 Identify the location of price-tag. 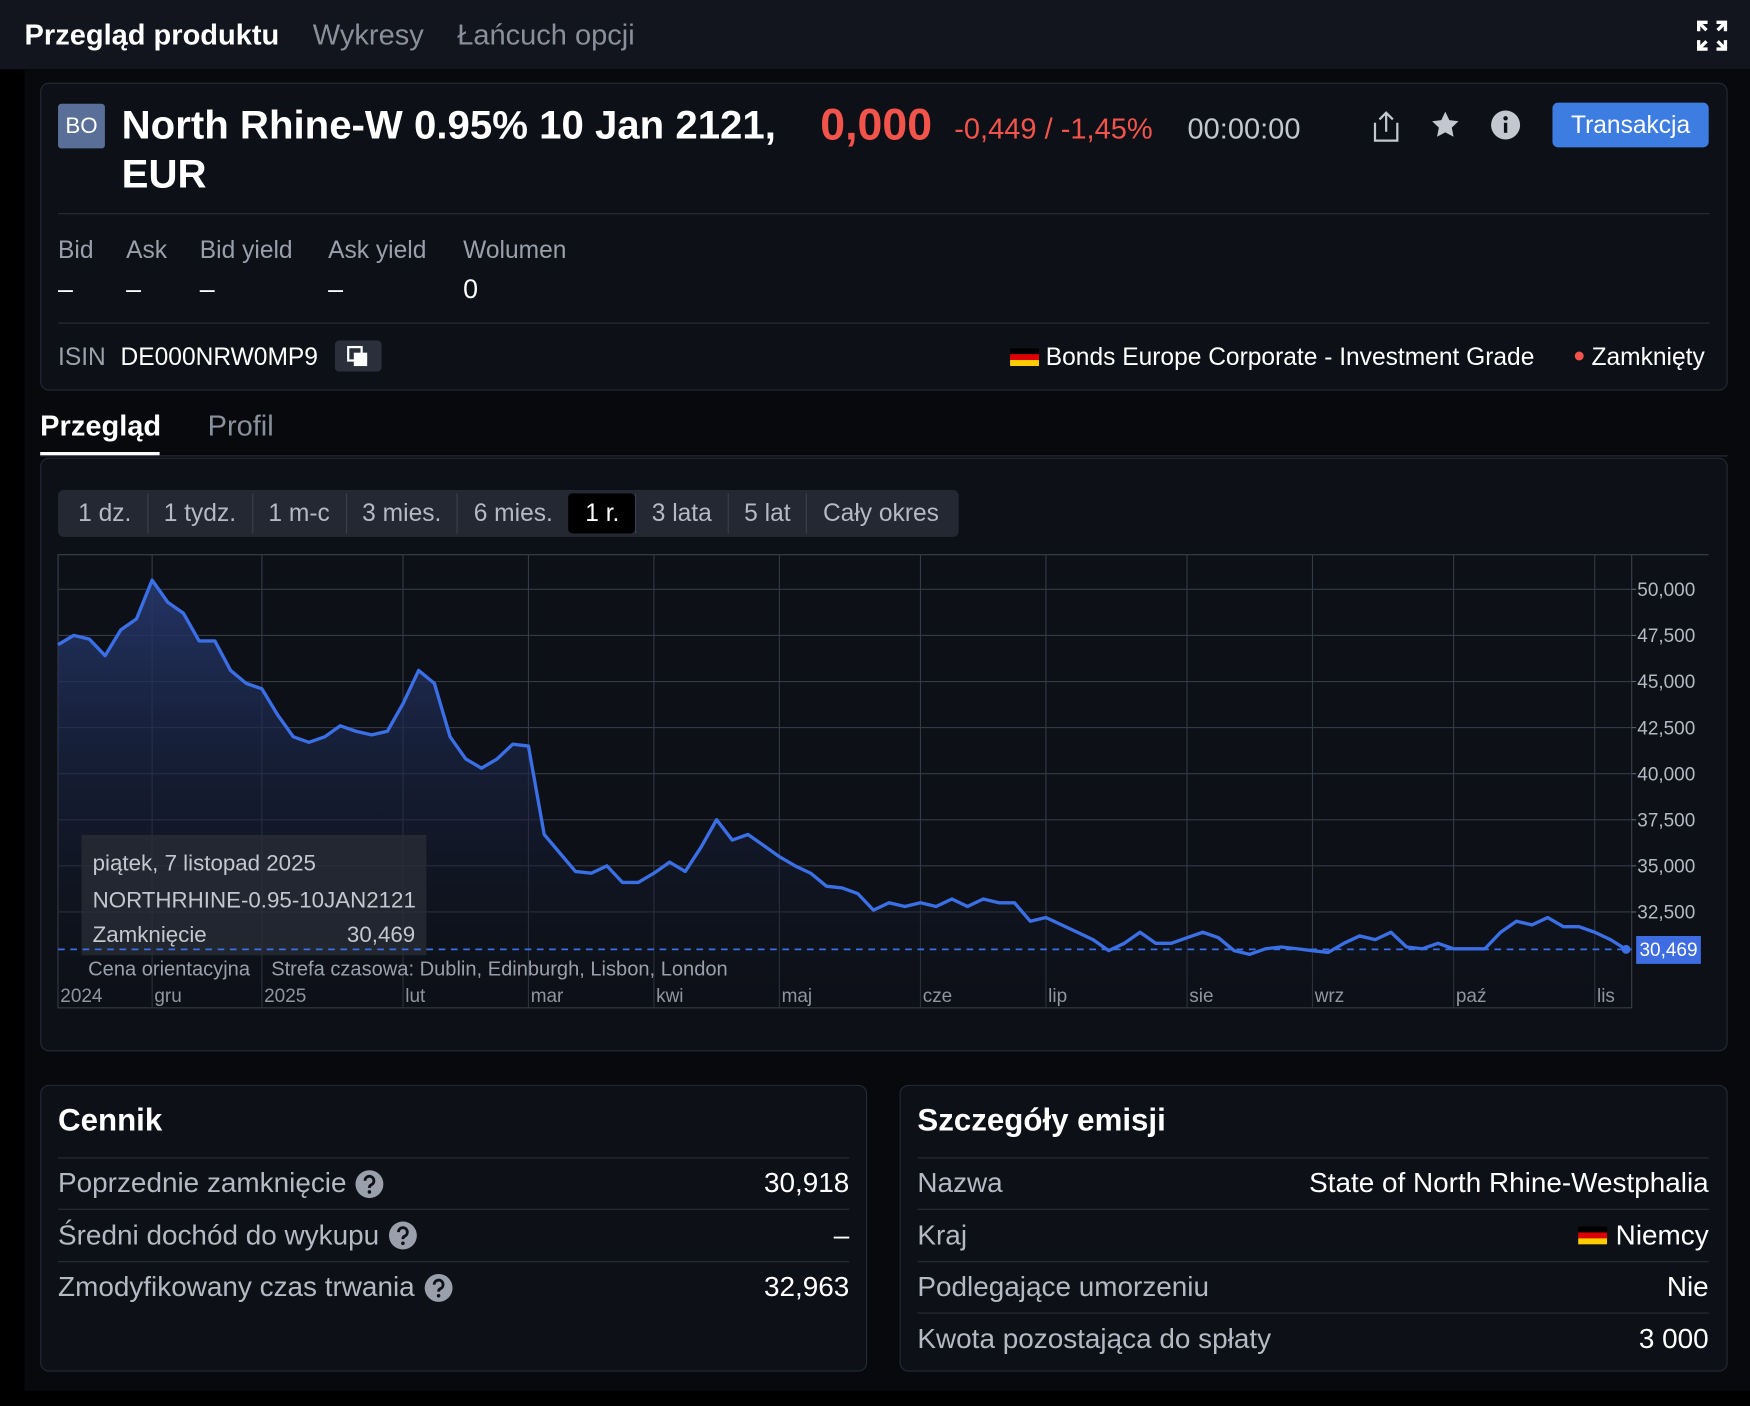
(1668, 949).